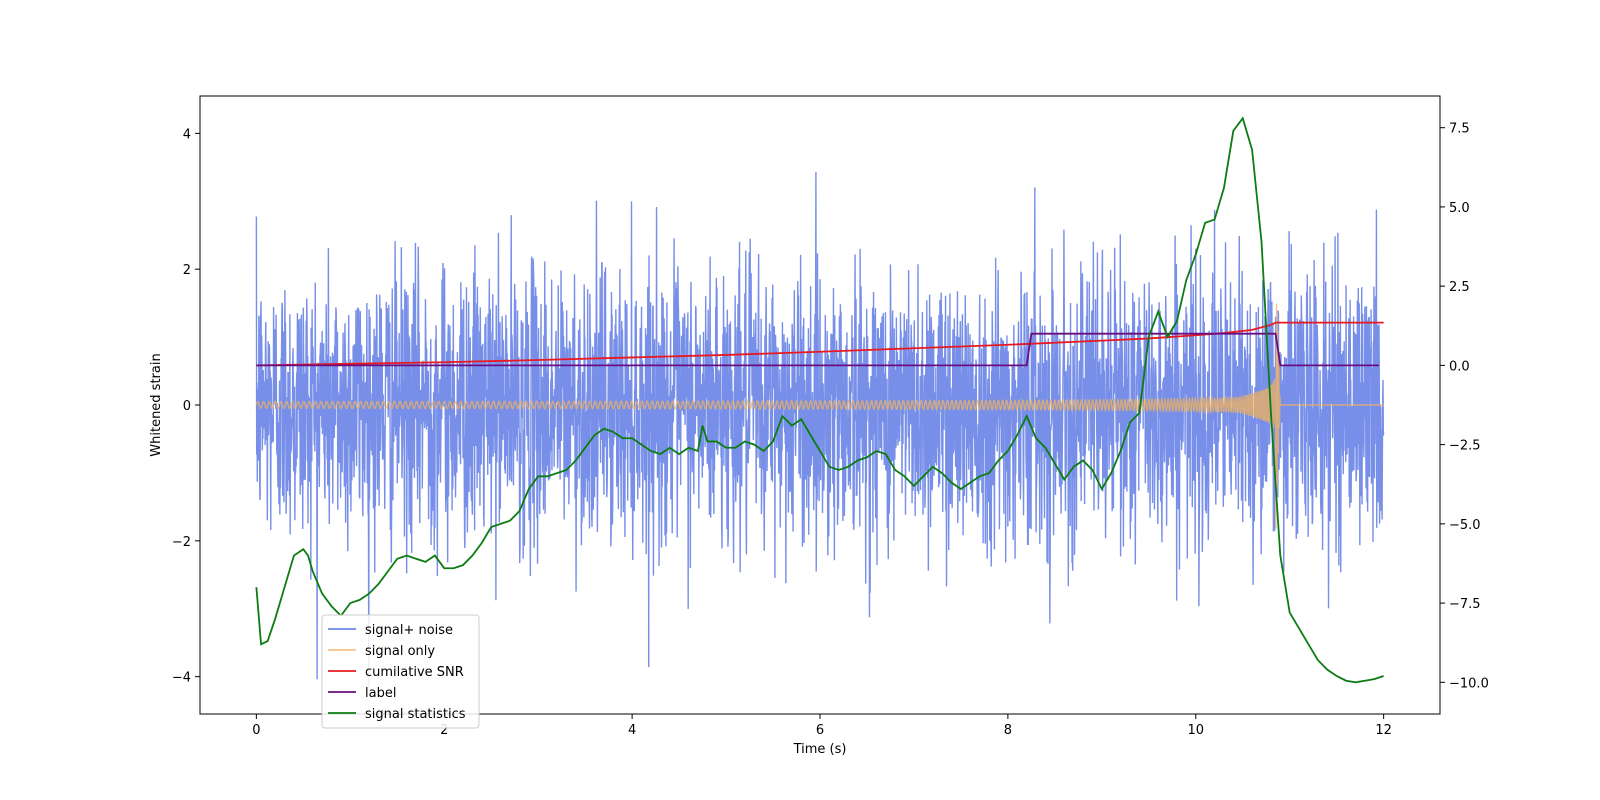 The image size is (1600, 800). I want to click on legend-item: cumilative SNR, so click(396, 672).